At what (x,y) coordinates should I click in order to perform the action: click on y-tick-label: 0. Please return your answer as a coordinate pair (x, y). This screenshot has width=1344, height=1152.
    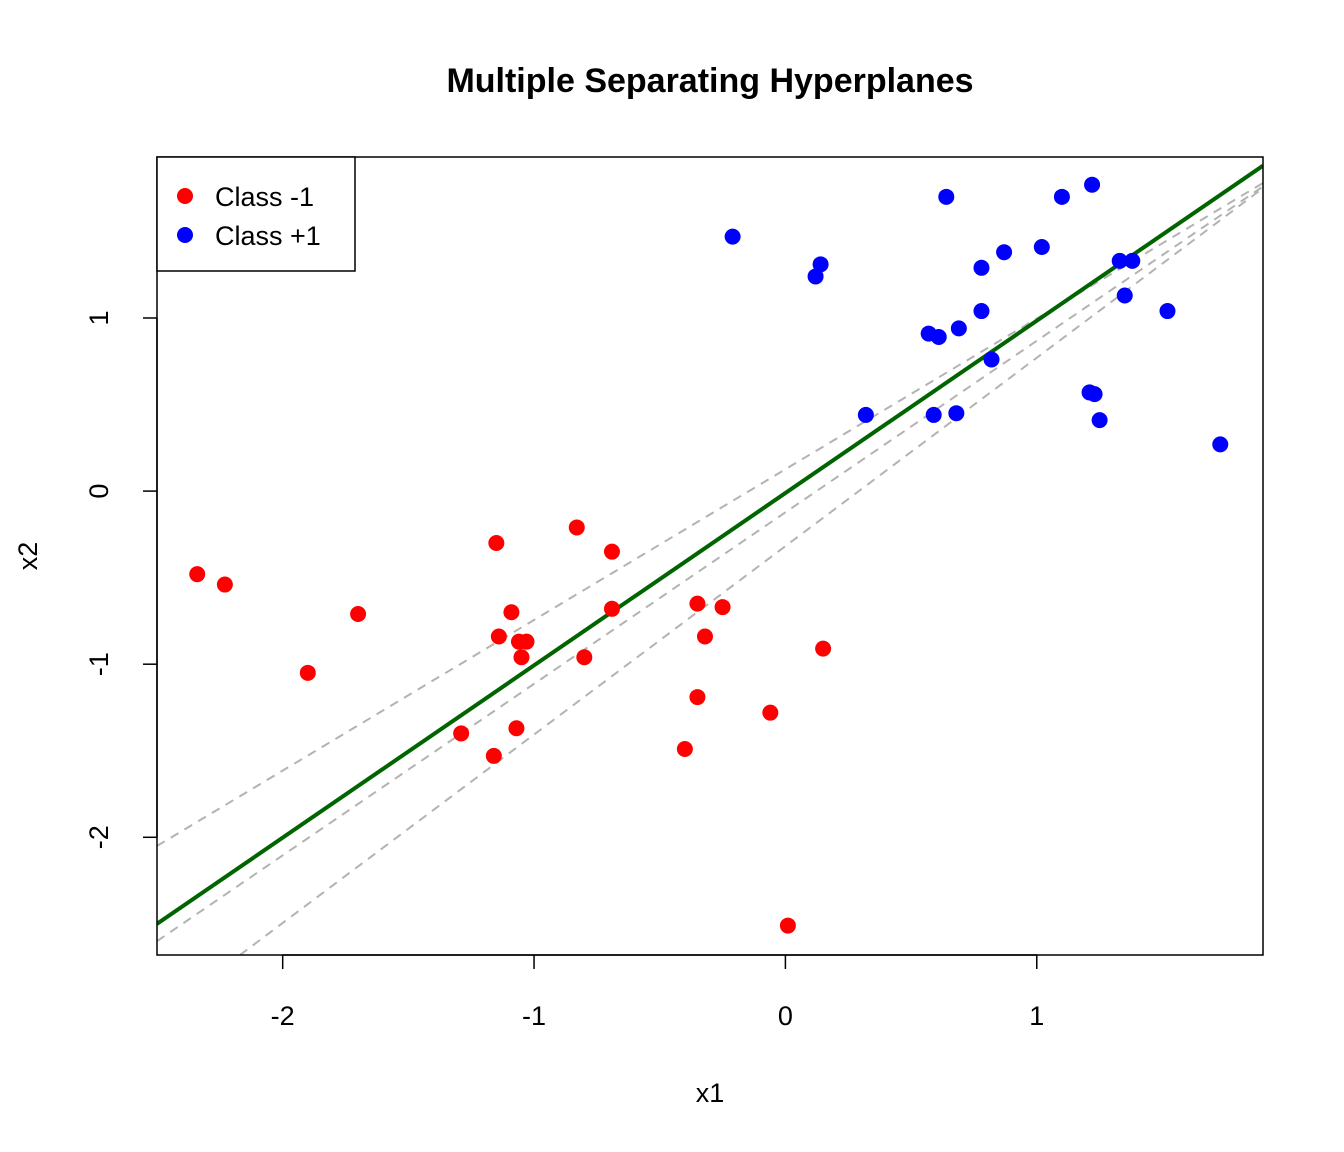
    Looking at the image, I should click on (99, 491).